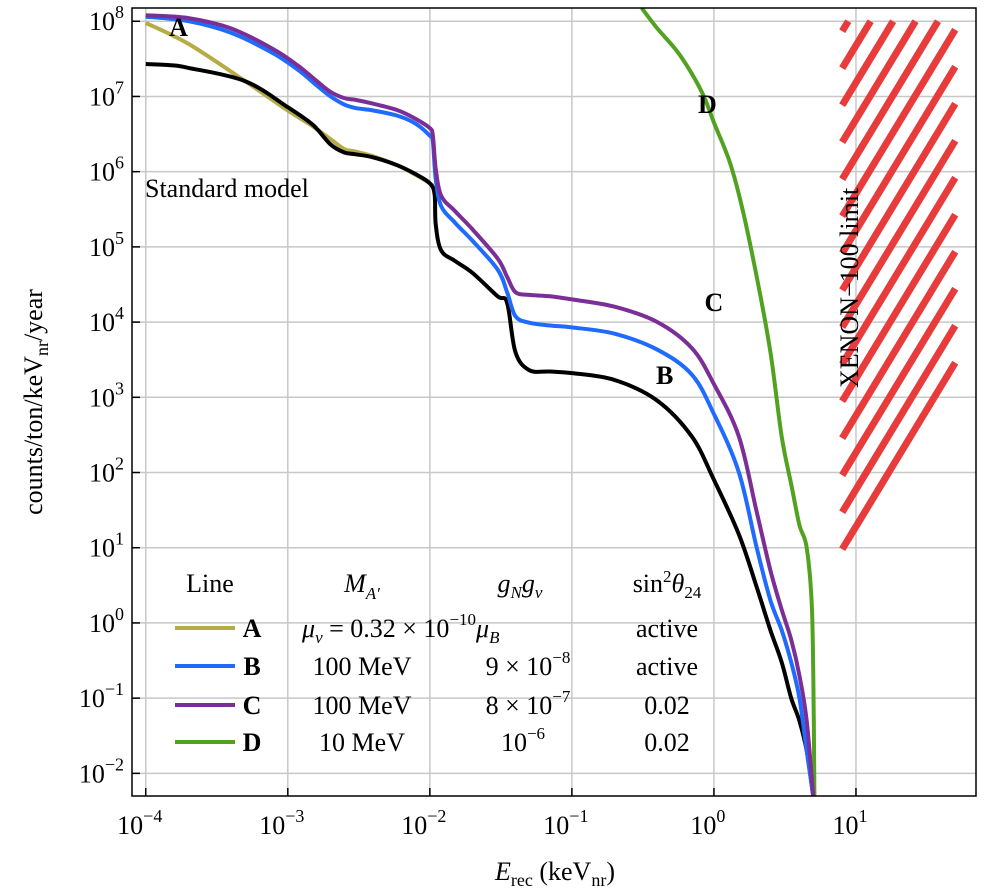  I want to click on legend-mixing-a: active, so click(667, 628).